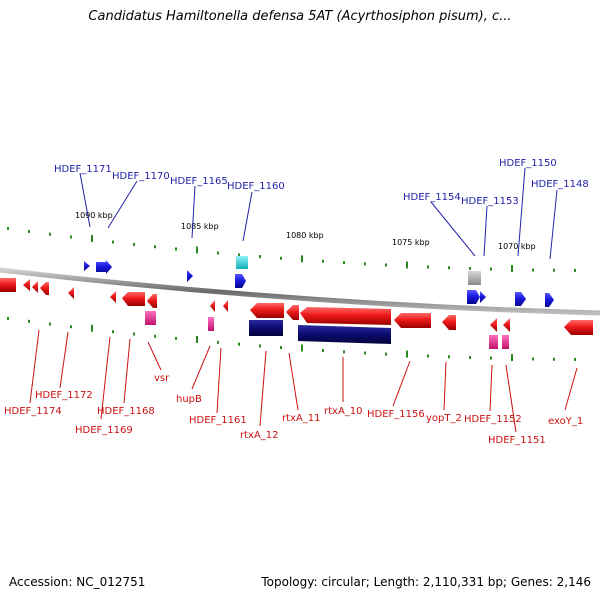  I want to click on ruler-label-1070: 1070 kbp, so click(517, 246).